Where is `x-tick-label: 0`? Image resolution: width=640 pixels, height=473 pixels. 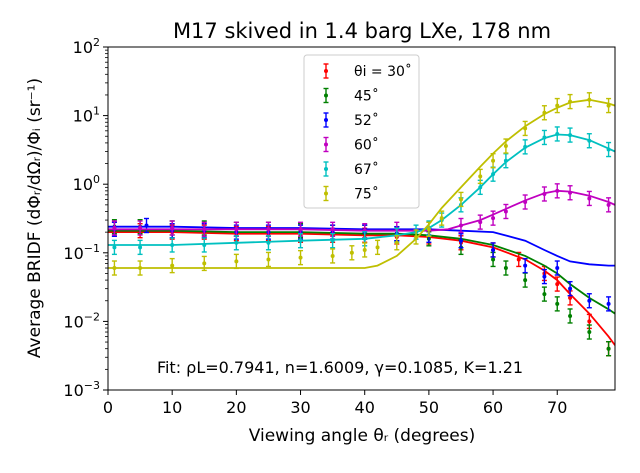
x-tick-label: 0 is located at coordinates (108, 407).